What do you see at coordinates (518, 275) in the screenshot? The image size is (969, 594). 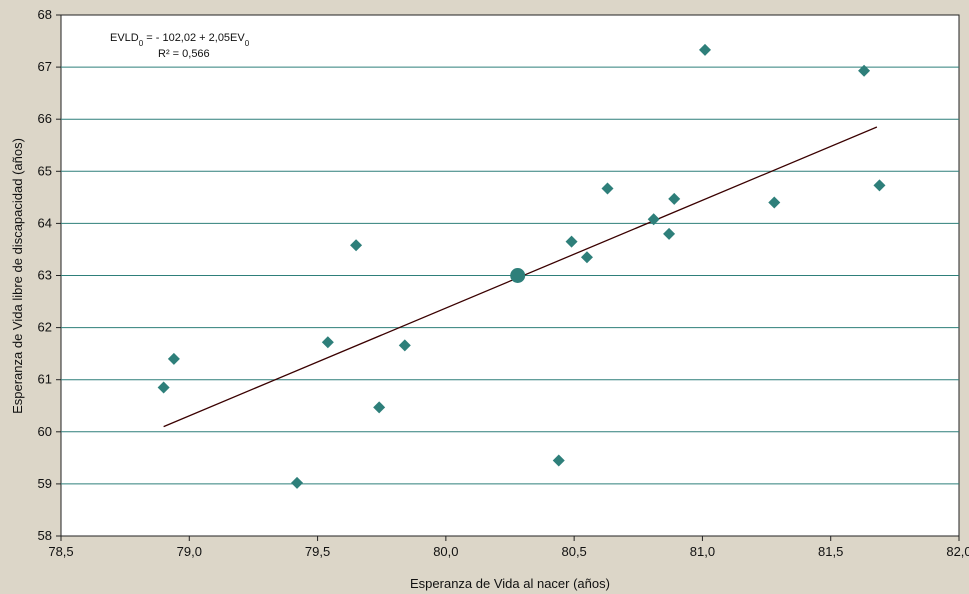 I see `highlight-point` at bounding box center [518, 275].